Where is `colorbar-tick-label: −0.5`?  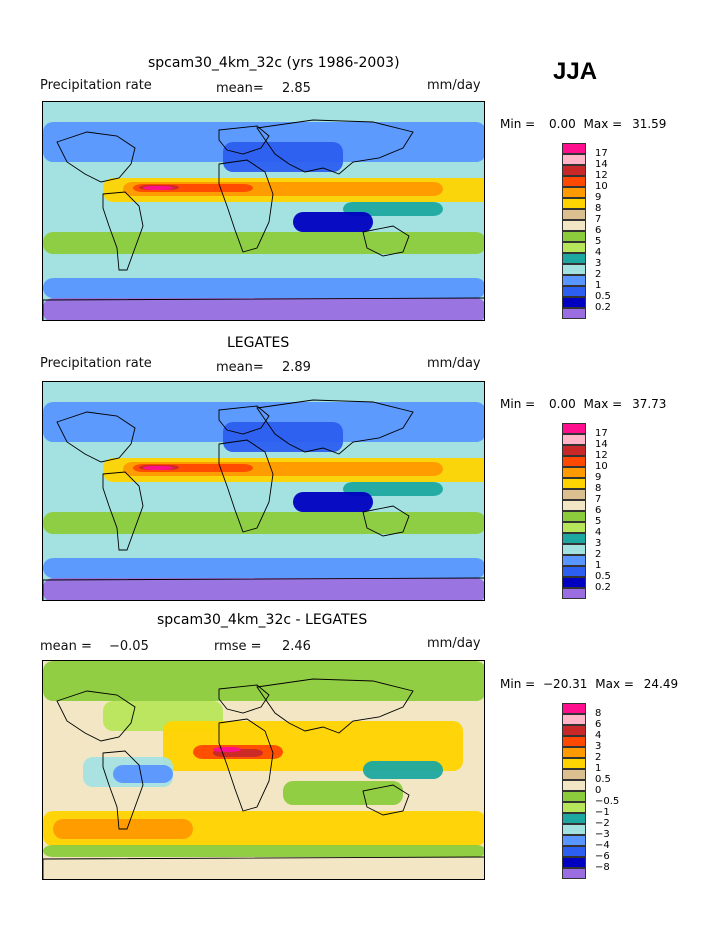 colorbar-tick-label: −0.5 is located at coordinates (607, 801).